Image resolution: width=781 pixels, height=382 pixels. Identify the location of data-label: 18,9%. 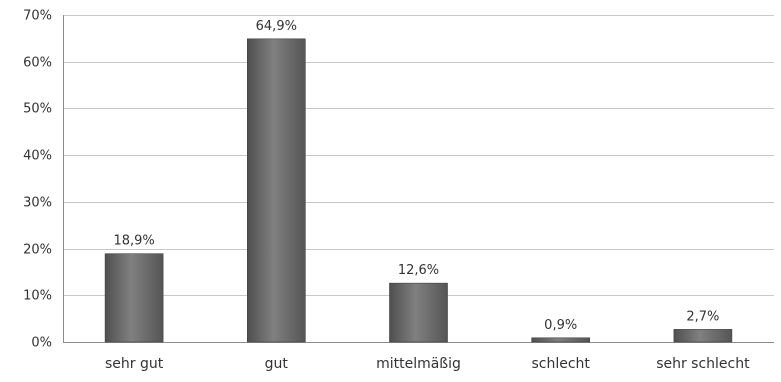
(133, 241).